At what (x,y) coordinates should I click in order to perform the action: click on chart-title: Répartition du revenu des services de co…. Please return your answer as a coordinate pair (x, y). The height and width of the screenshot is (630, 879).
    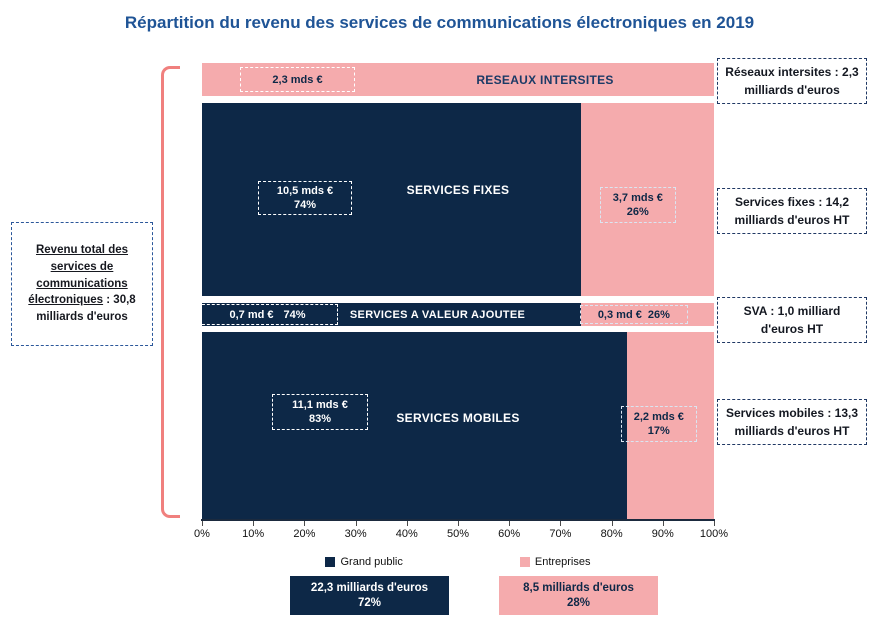
    Looking at the image, I should click on (439, 22).